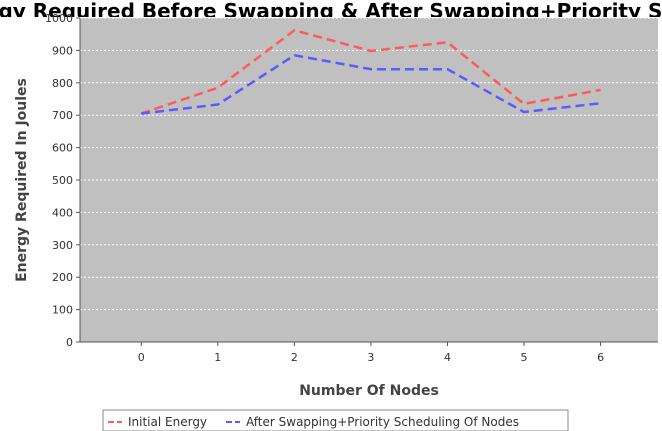 The image size is (662, 431). Describe the element at coordinates (141, 357) in the screenshot. I see `x-tick-label: 0` at that location.